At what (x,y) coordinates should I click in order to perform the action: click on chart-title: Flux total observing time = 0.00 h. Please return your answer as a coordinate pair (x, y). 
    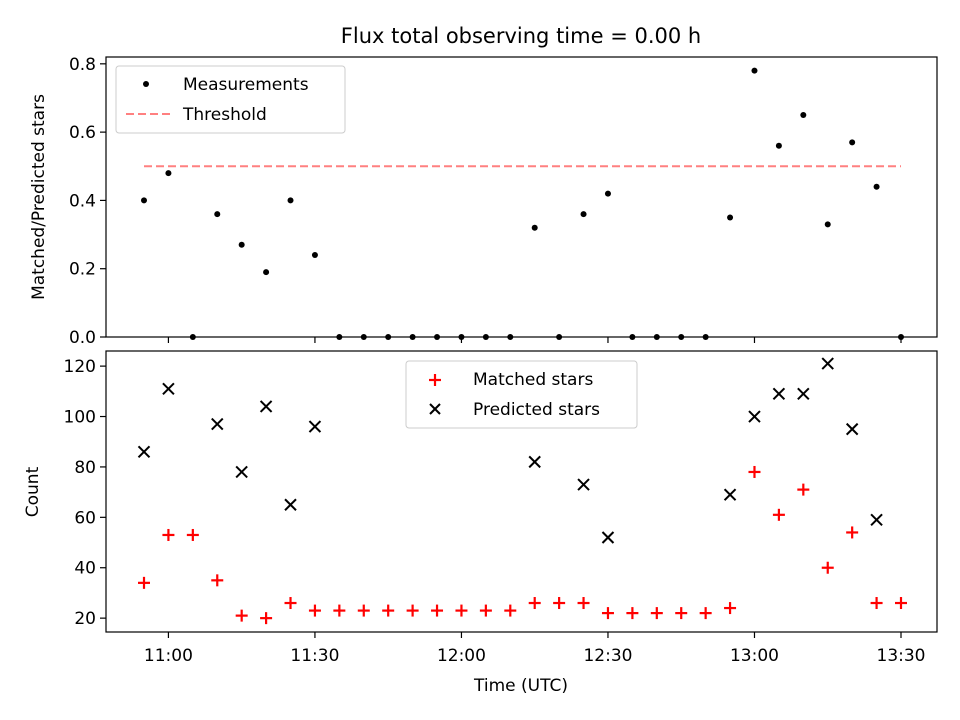
    Looking at the image, I should click on (521, 36).